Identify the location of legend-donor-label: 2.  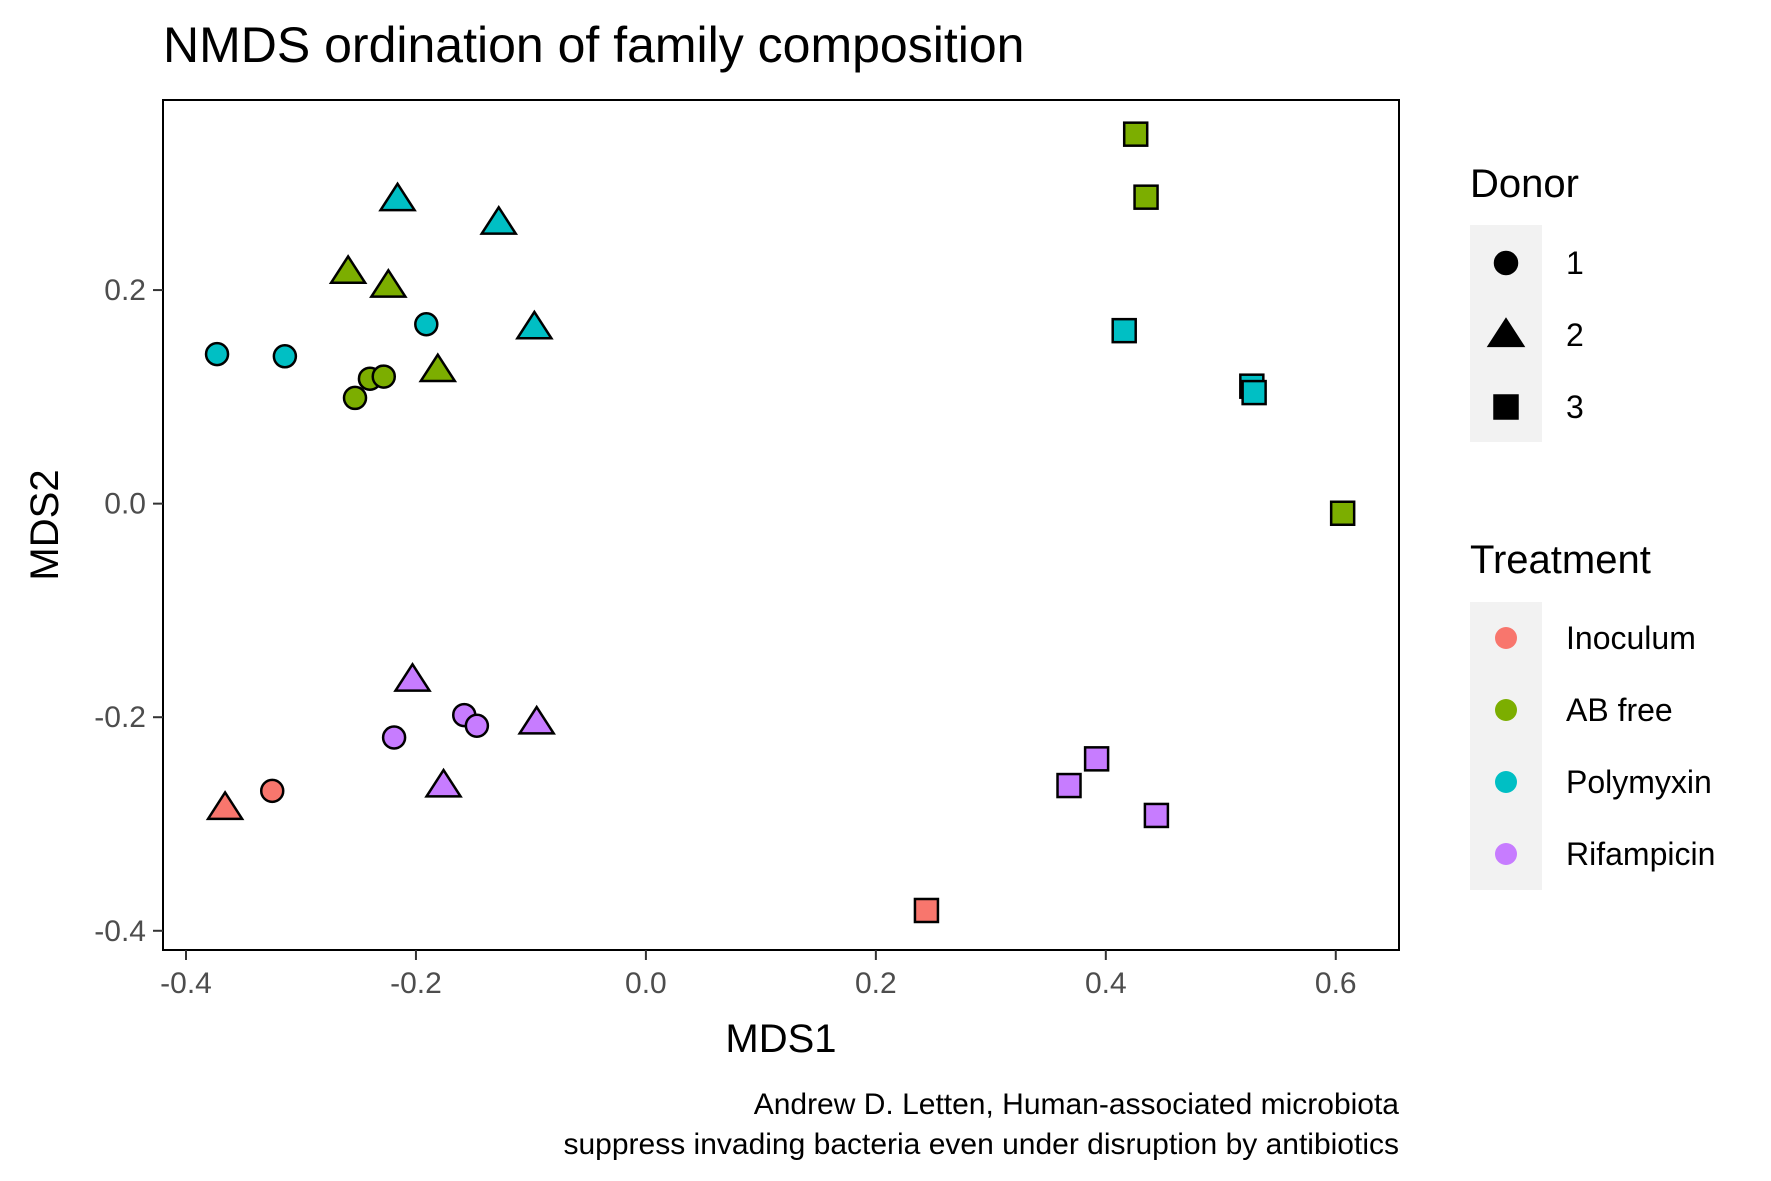
(1575, 335).